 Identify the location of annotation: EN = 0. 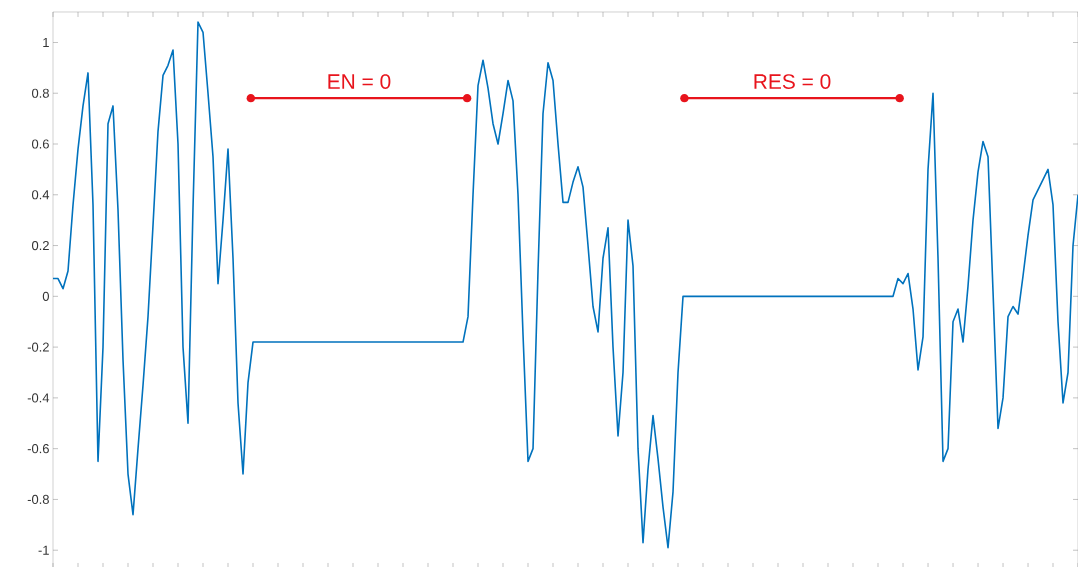
(359, 81).